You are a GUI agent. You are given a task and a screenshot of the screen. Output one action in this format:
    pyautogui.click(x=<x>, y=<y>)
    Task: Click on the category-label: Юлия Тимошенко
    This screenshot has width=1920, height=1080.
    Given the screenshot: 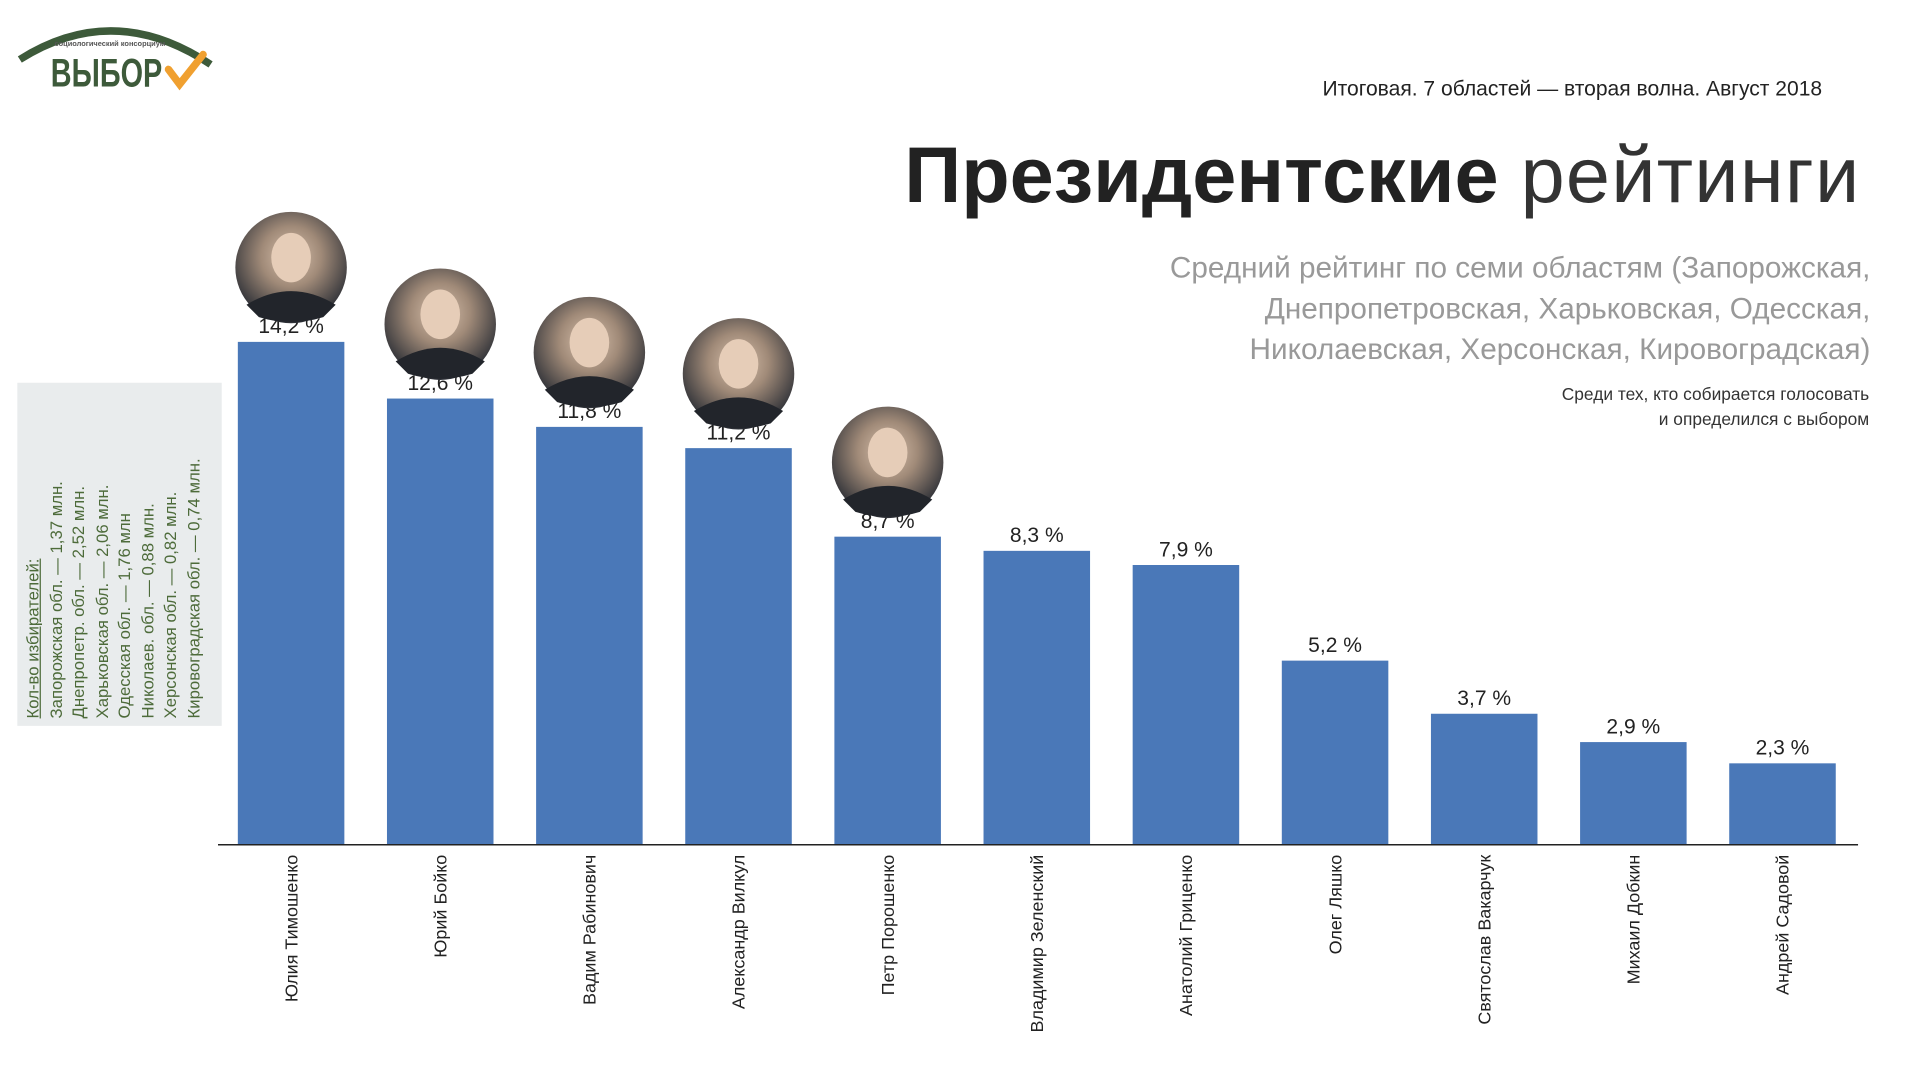 What is the action you would take?
    pyautogui.click(x=291, y=928)
    